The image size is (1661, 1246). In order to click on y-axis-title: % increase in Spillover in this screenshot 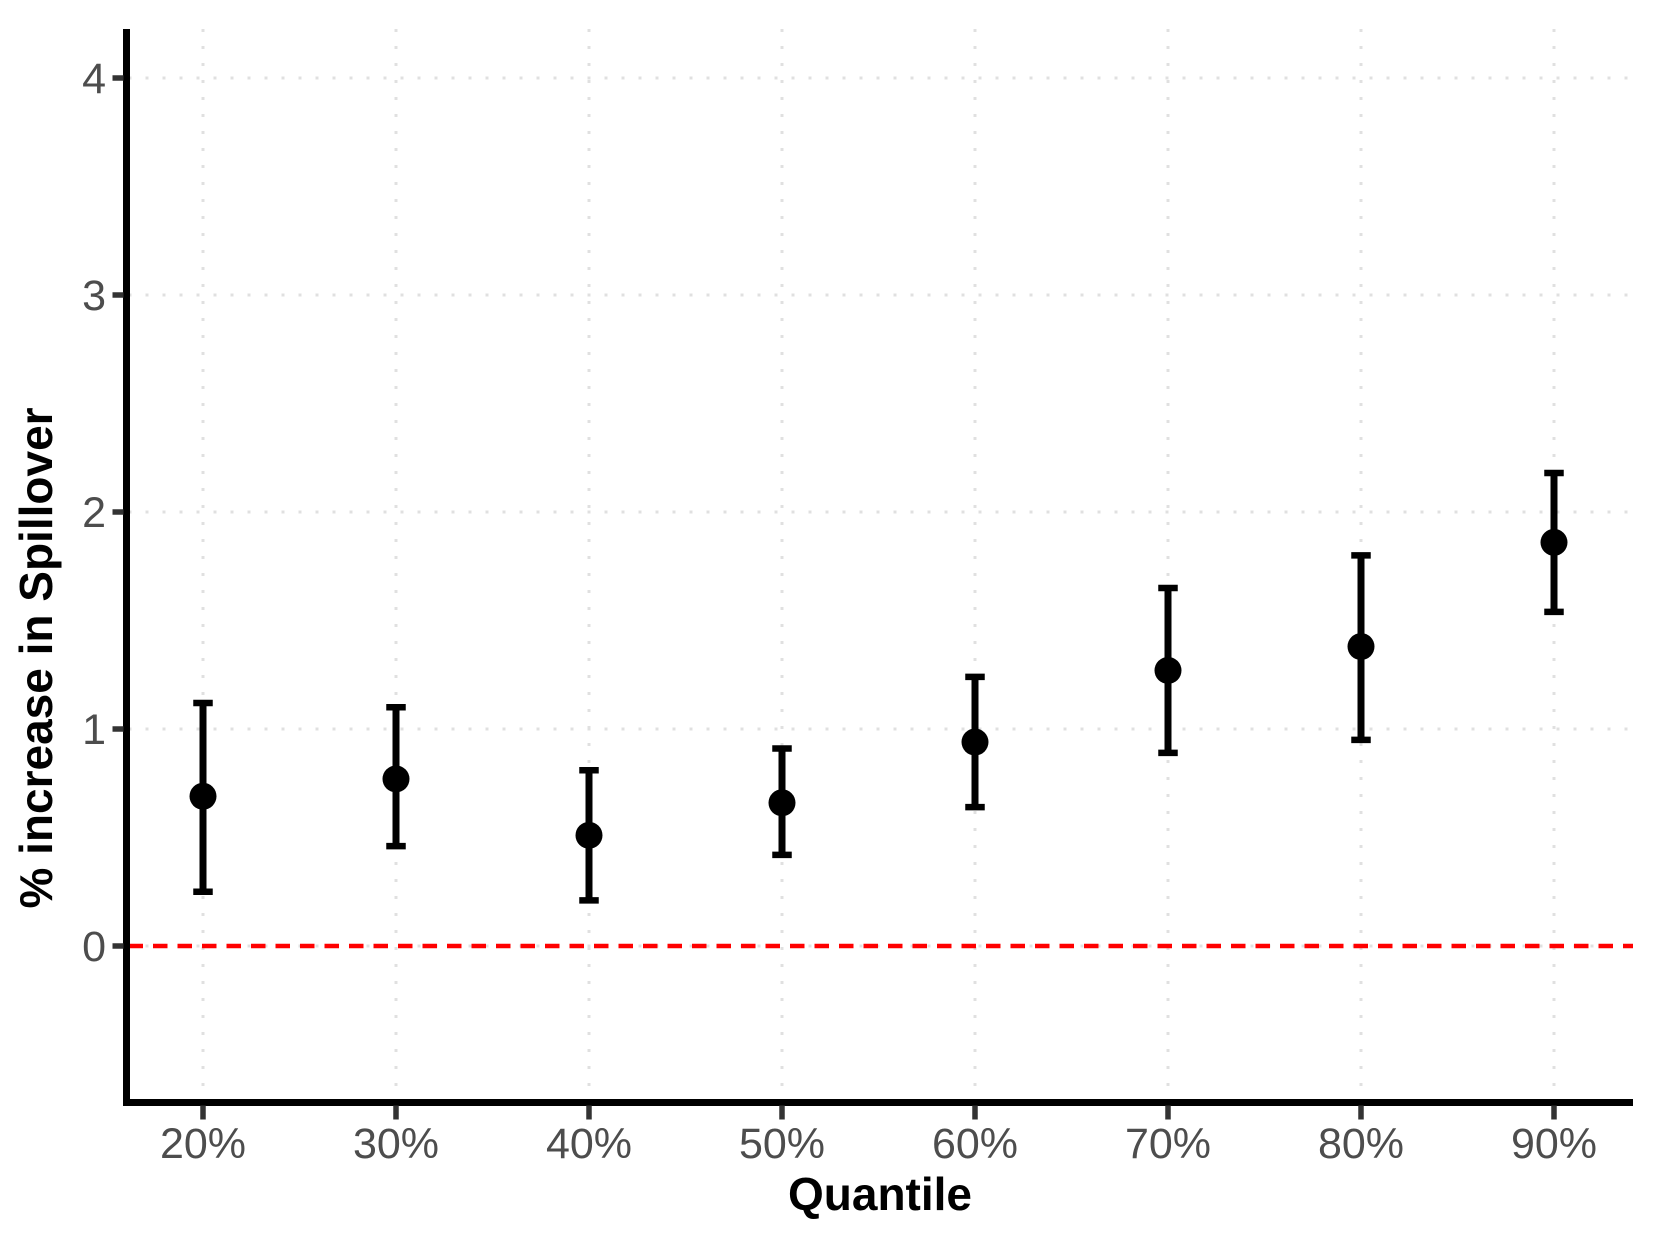, I will do `click(36, 657)`.